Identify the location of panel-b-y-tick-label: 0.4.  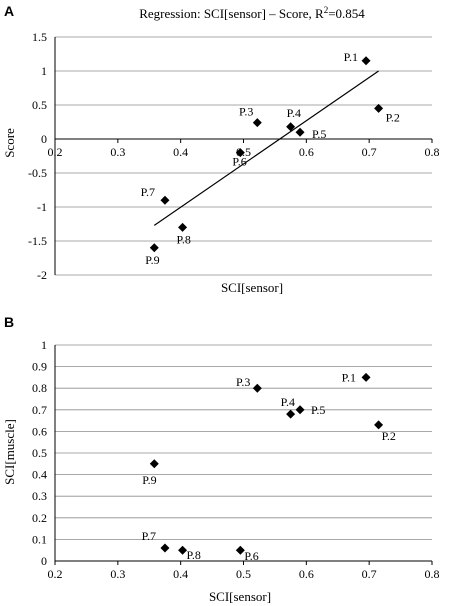
(39, 475).